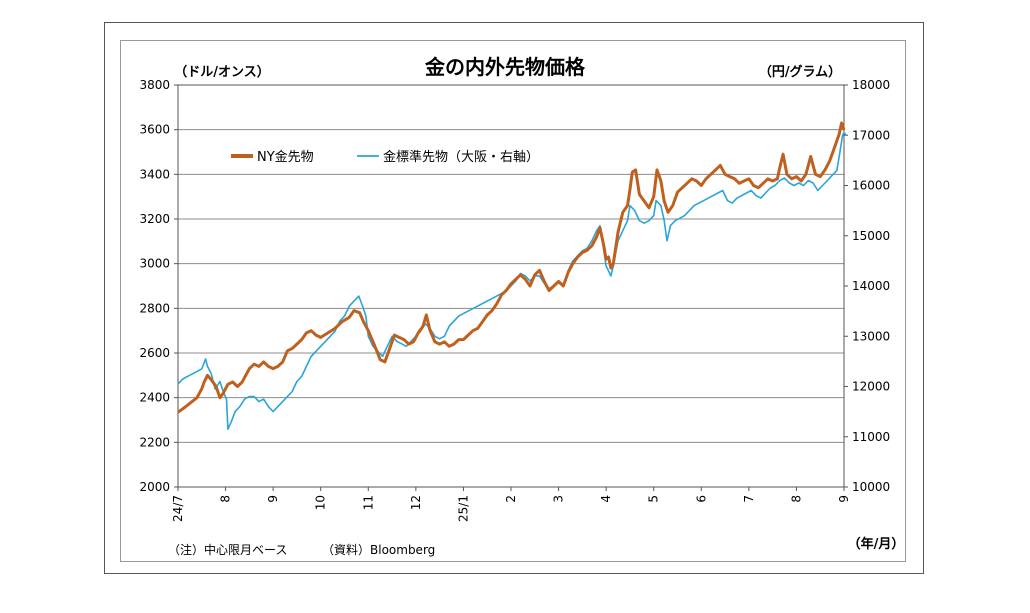  What do you see at coordinates (871, 336) in the screenshot?
I see `right-tick-label: 13000` at bounding box center [871, 336].